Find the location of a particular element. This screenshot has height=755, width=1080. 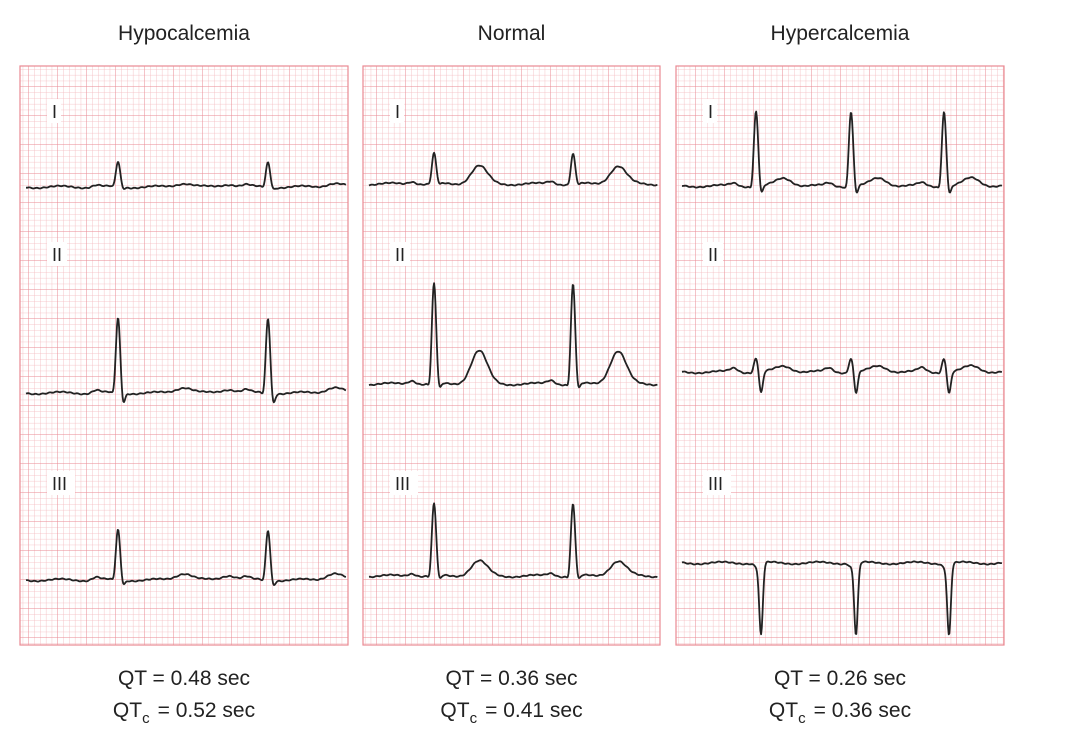

panel-title: Normal is located at coordinates (512, 33).